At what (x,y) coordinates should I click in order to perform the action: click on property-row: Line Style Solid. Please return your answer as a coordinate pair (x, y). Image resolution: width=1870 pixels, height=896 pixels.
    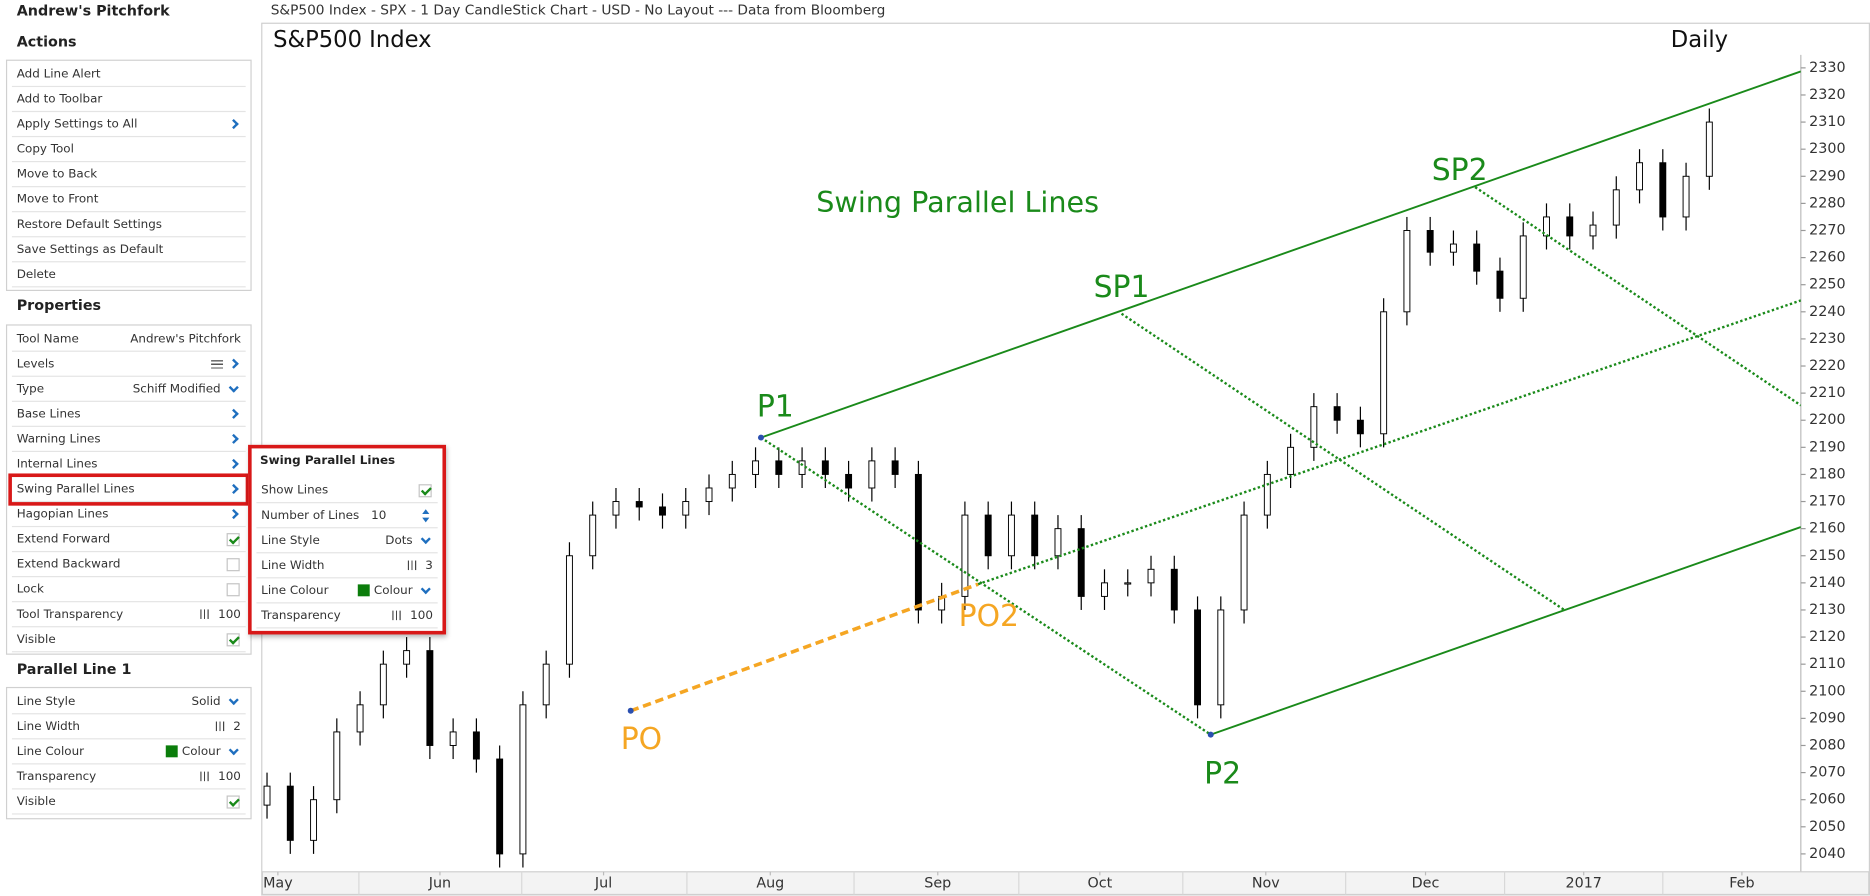
    Looking at the image, I should click on (128, 702).